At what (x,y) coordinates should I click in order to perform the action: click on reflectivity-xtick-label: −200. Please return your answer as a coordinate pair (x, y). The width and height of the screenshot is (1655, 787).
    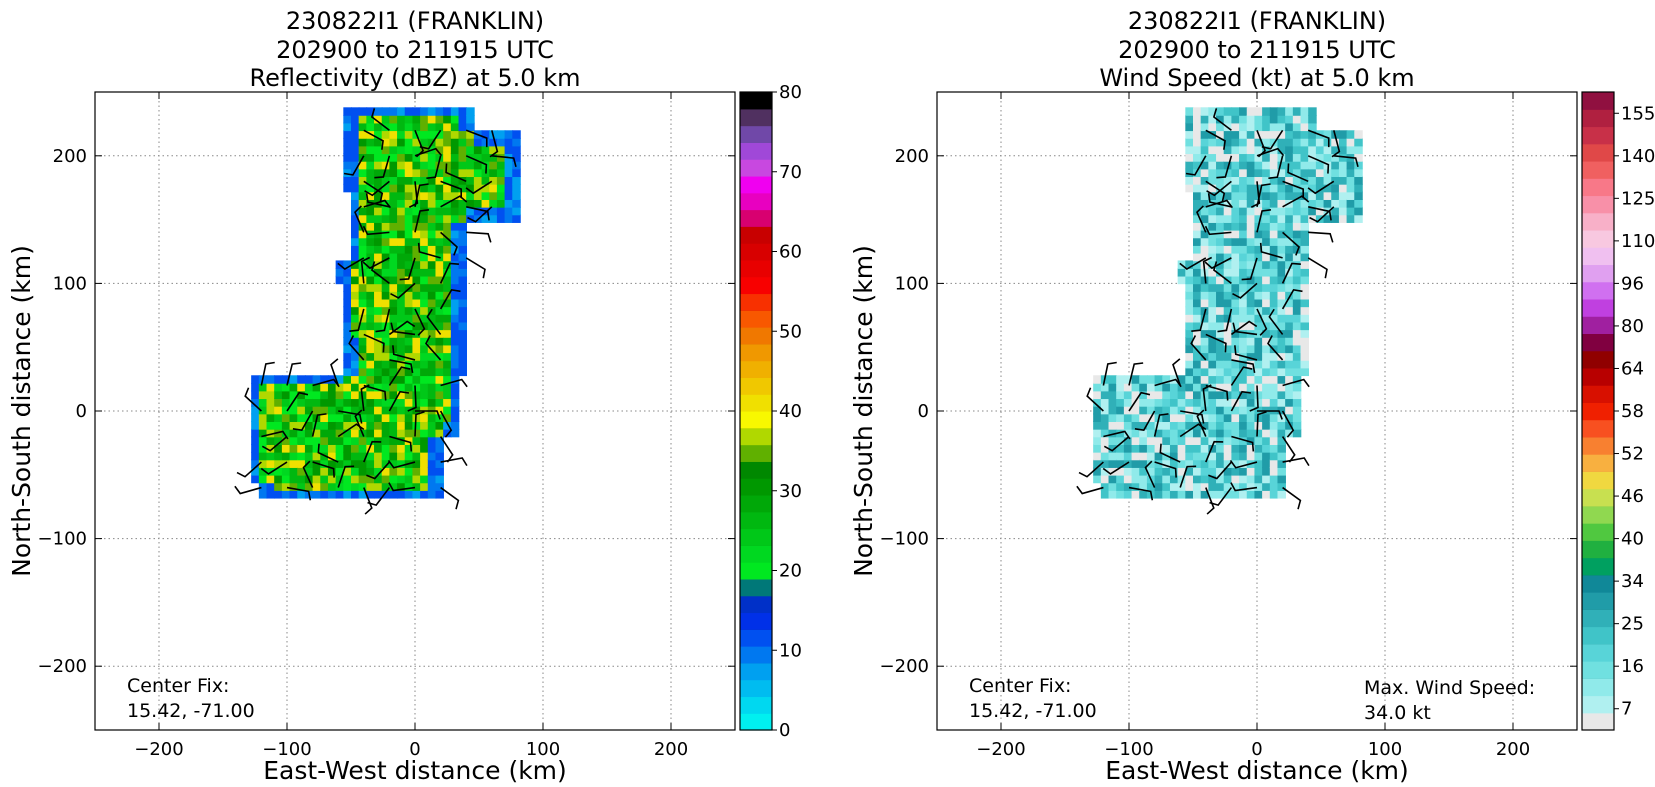
    Looking at the image, I should click on (158, 749).